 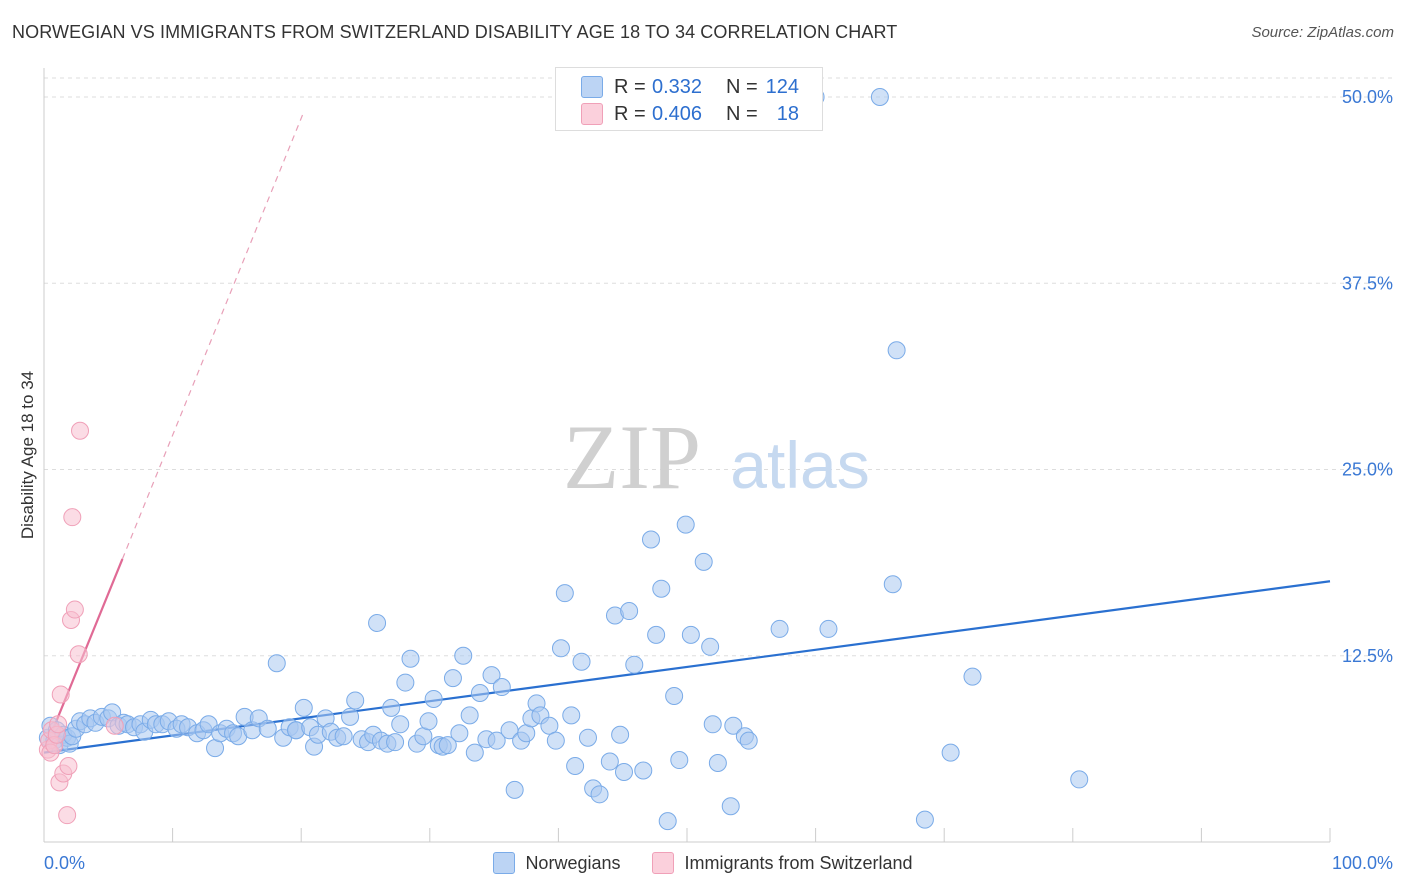 What do you see at coordinates (64, 863) in the screenshot?
I see `x-tick-label-min: 0.0%` at bounding box center [64, 863].